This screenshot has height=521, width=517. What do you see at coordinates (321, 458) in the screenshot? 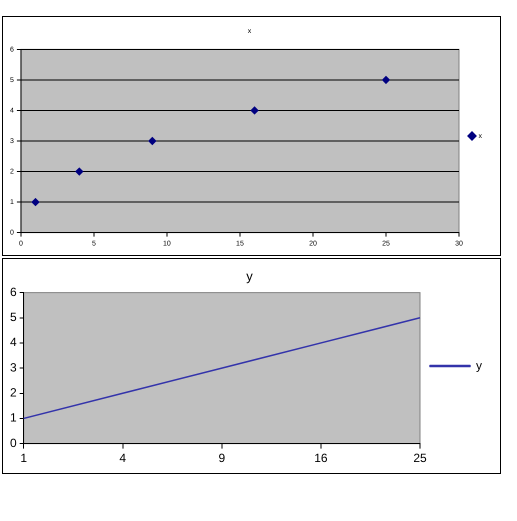
I see `x-tick-label: 16` at bounding box center [321, 458].